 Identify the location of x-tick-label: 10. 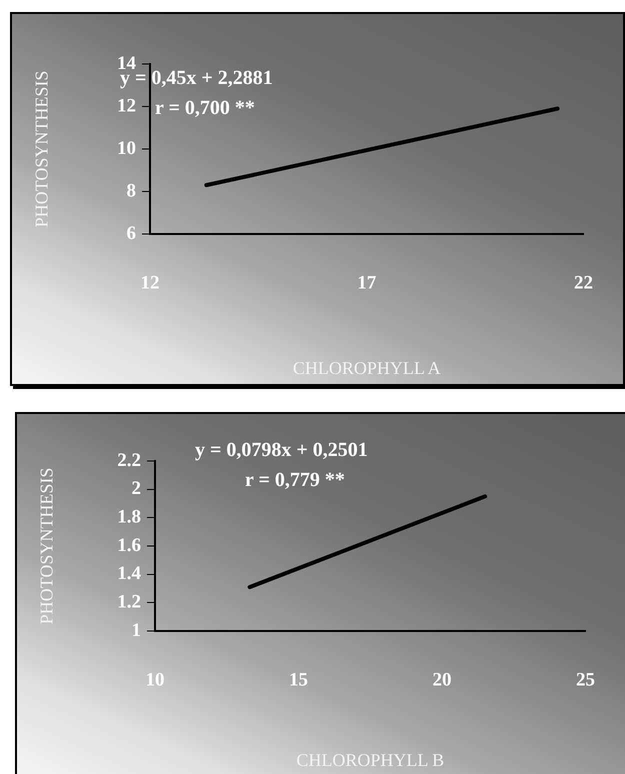
(155, 679).